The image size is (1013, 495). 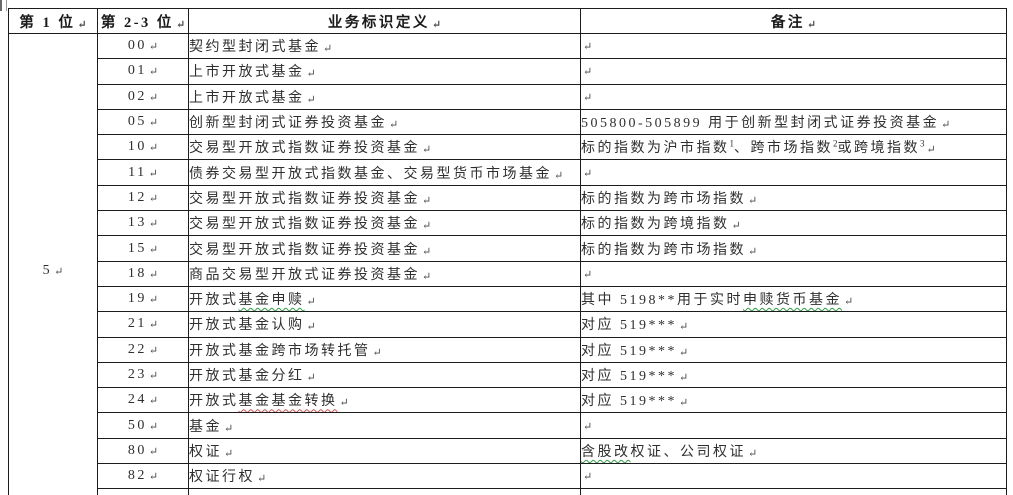 I want to click on code-cell: 00 ↵, so click(x=143, y=46).